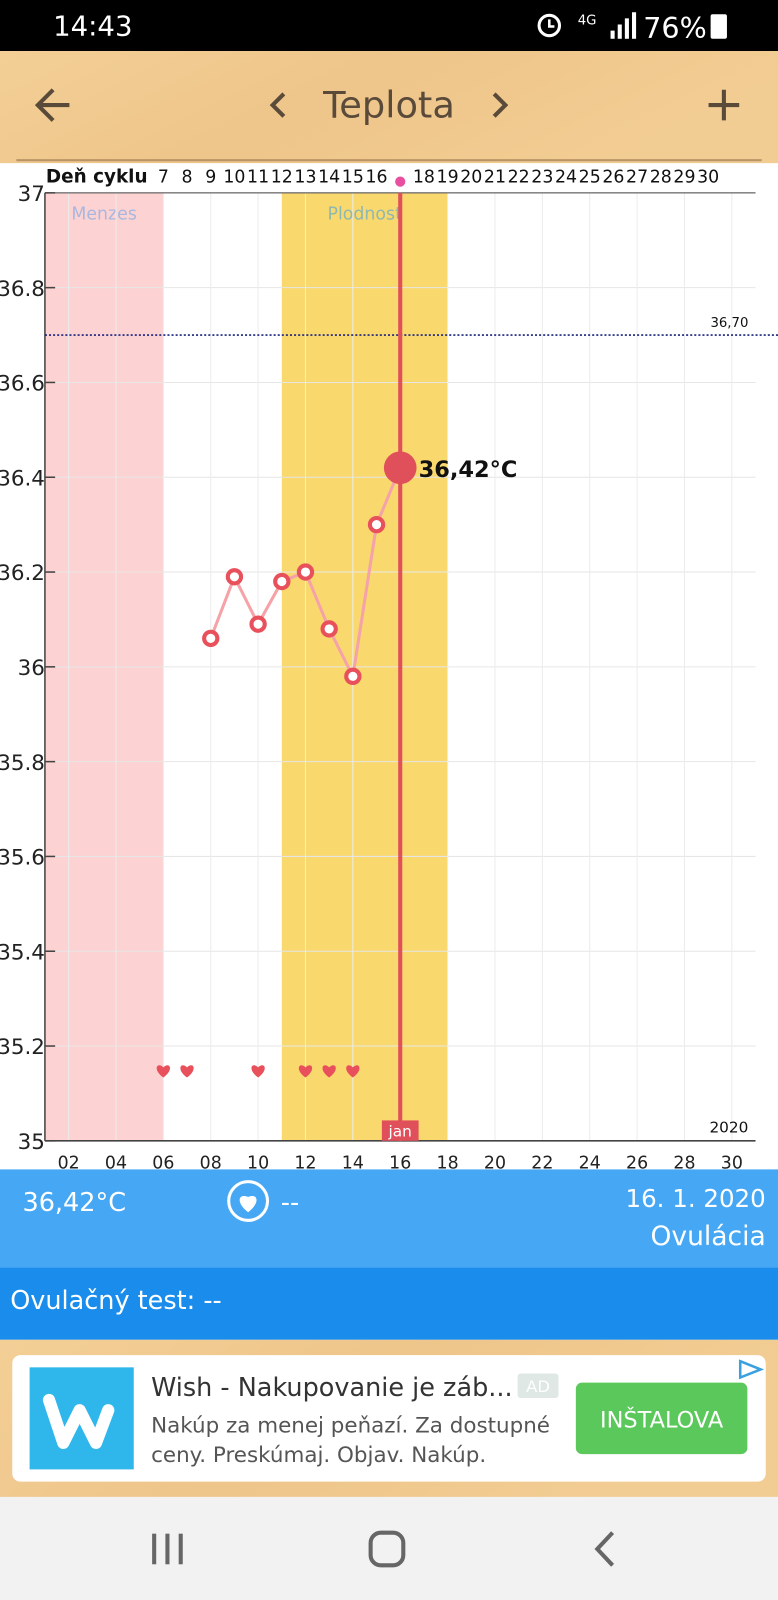 The height and width of the screenshot is (1600, 778). What do you see at coordinates (22, 1047) in the screenshot?
I see `y-tick-label: 35.2` at bounding box center [22, 1047].